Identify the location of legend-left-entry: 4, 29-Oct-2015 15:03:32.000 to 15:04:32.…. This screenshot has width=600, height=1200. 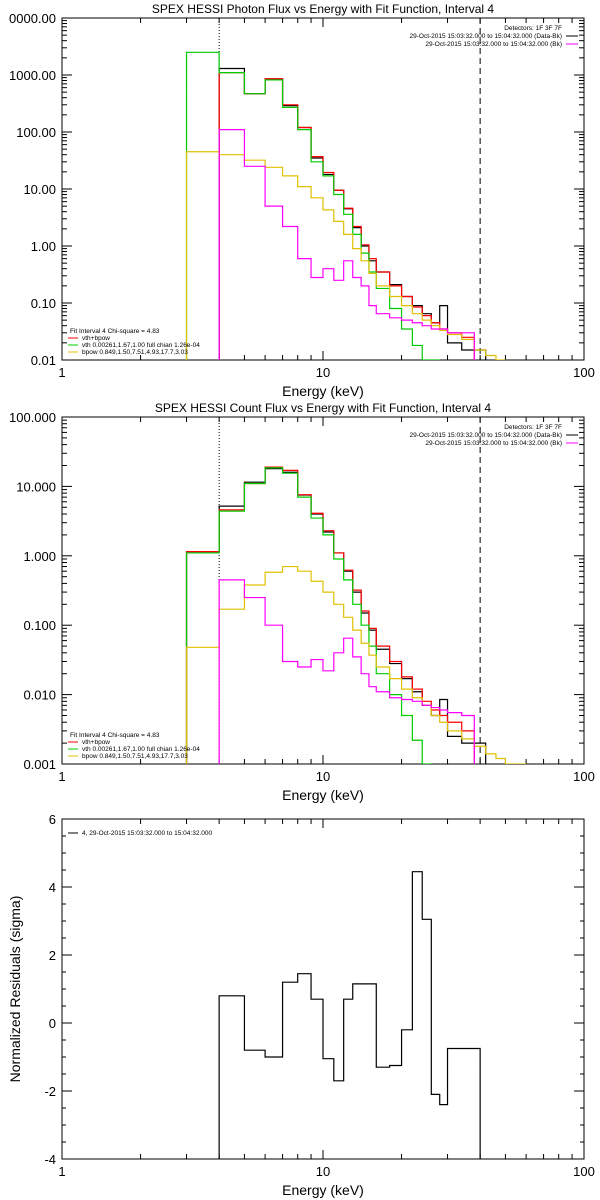
(147, 833).